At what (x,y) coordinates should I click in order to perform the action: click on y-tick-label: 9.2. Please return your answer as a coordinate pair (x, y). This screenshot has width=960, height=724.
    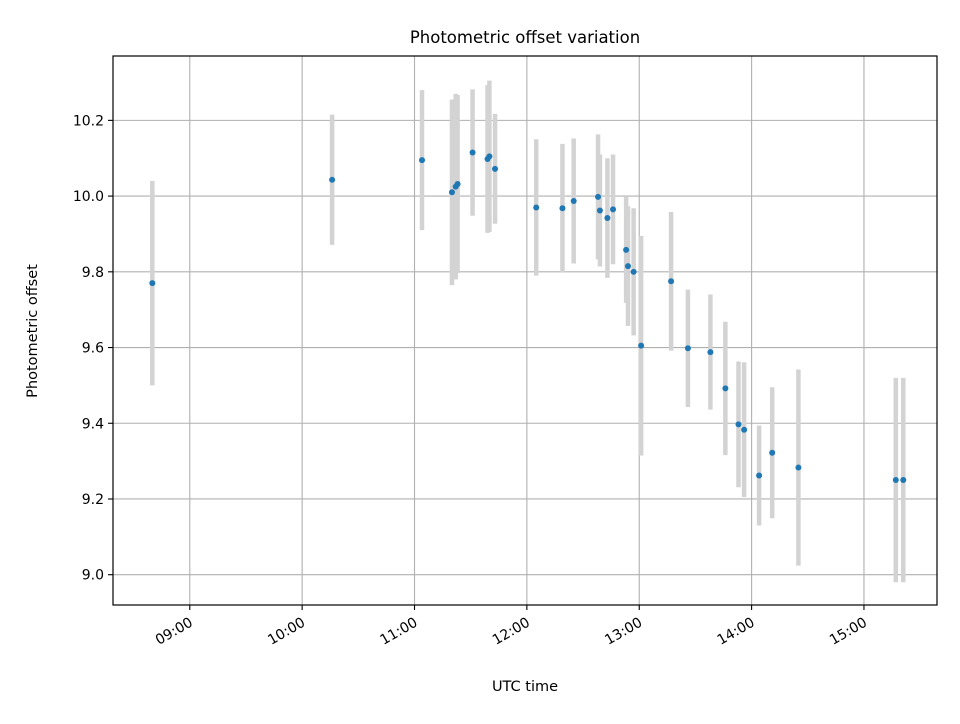
    Looking at the image, I should click on (93, 500).